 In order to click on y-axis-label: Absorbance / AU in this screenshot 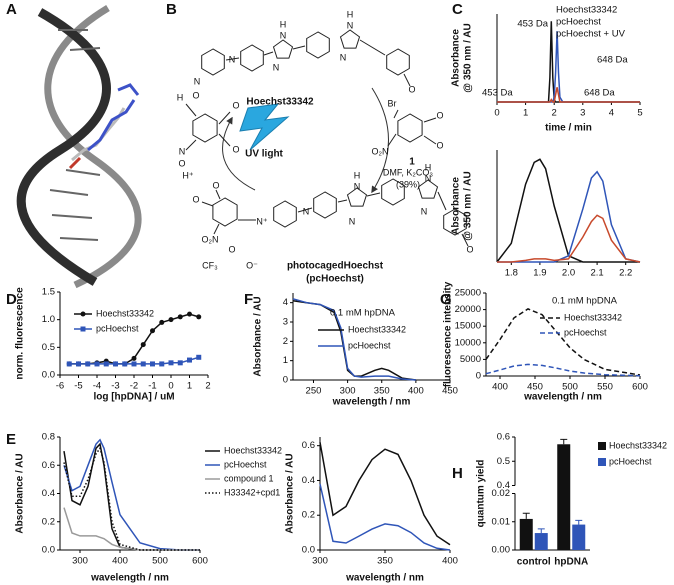, I will do `click(290, 493)`.